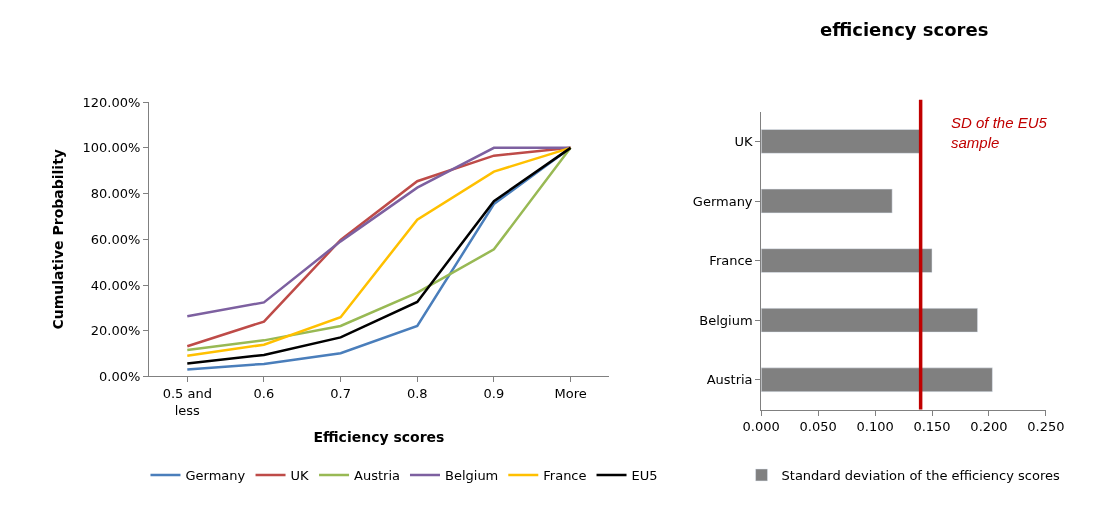 The height and width of the screenshot is (508, 1101). I want to click on x-tick-label: 0.6, so click(264, 394).